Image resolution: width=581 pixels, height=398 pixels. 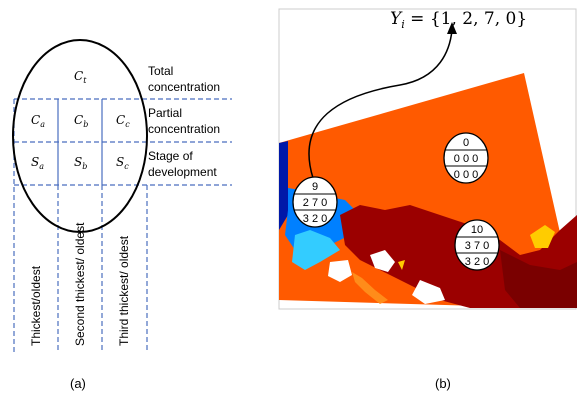 I want to click on column-label-third: Third thickest/ oldest, so click(x=124, y=290).